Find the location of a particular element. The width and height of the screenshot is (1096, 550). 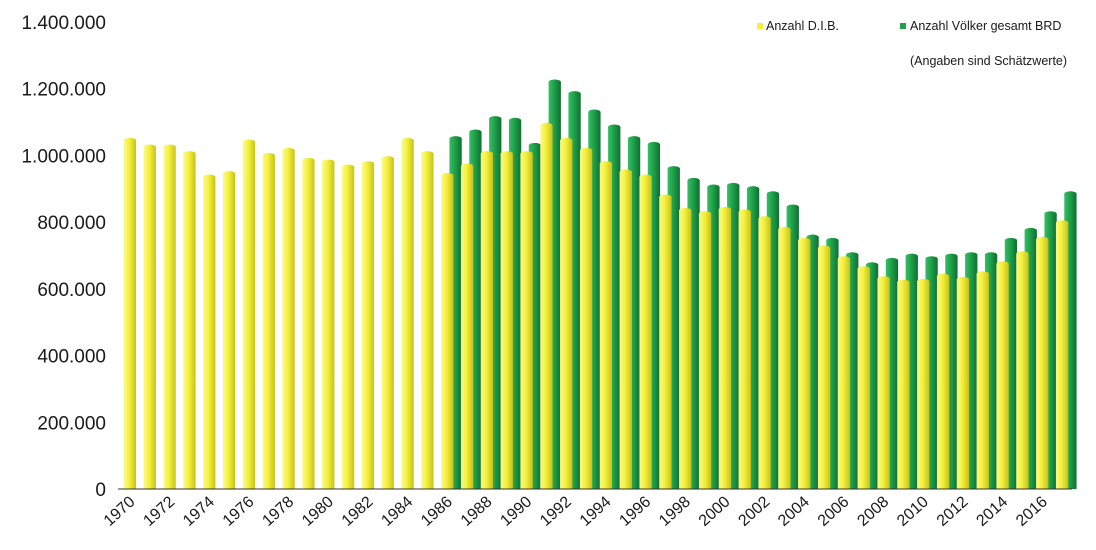

x-tick-label: 2012 is located at coordinates (953, 511).